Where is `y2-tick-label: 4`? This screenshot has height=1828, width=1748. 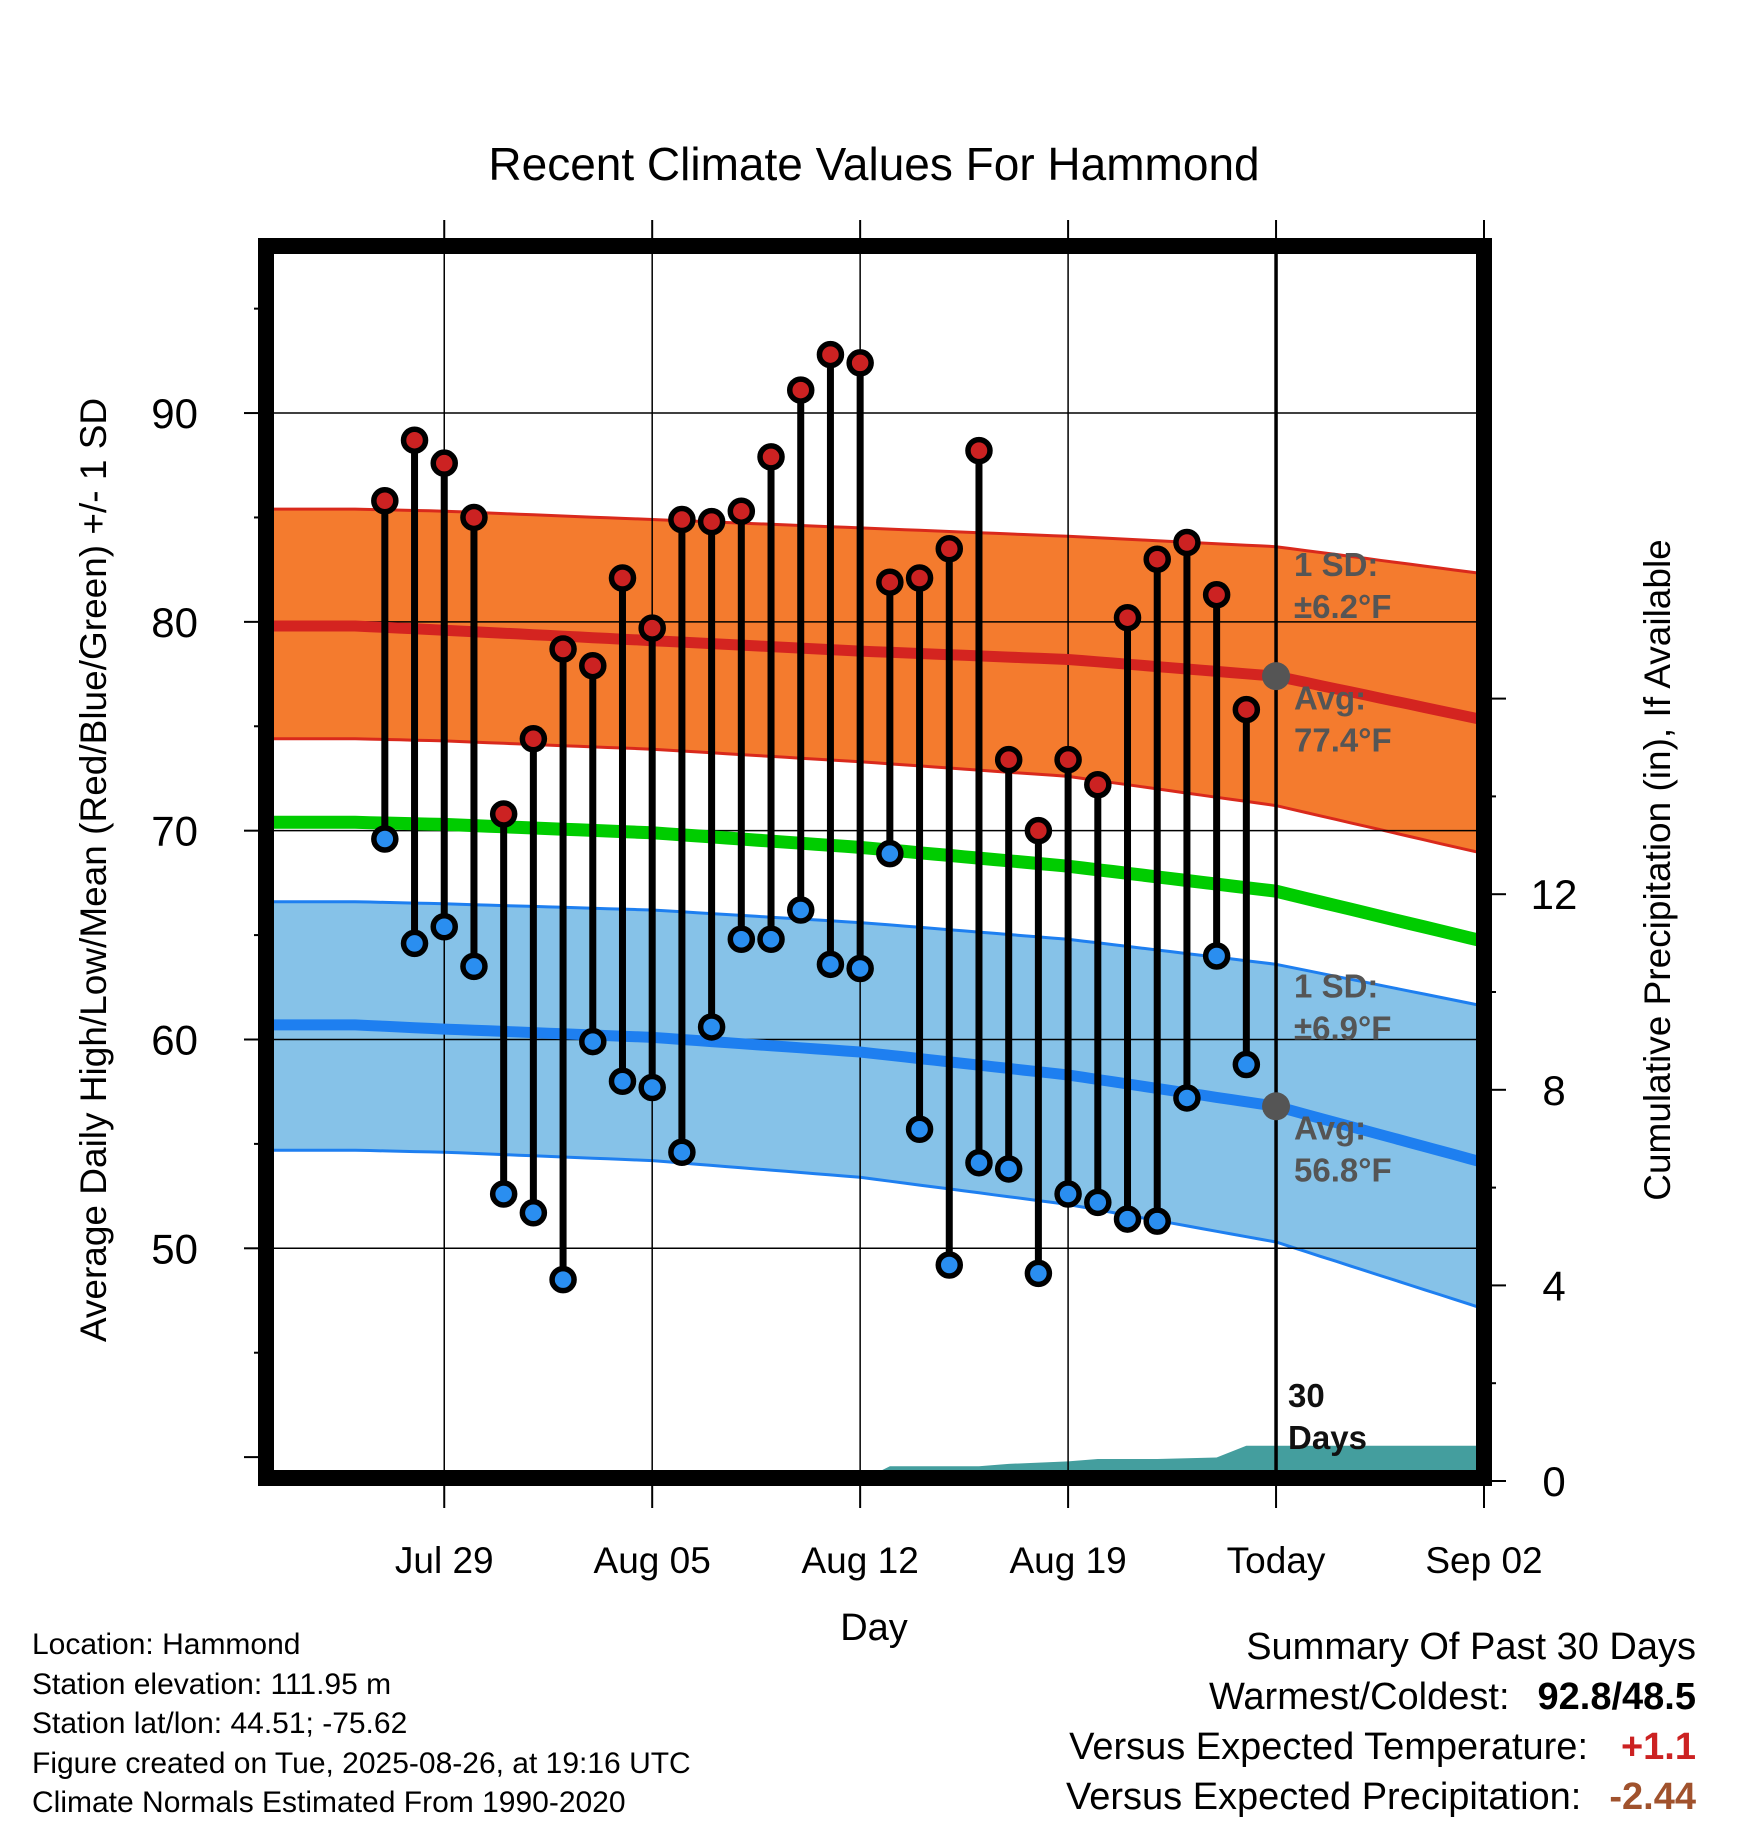 y2-tick-label: 4 is located at coordinates (1553, 1285).